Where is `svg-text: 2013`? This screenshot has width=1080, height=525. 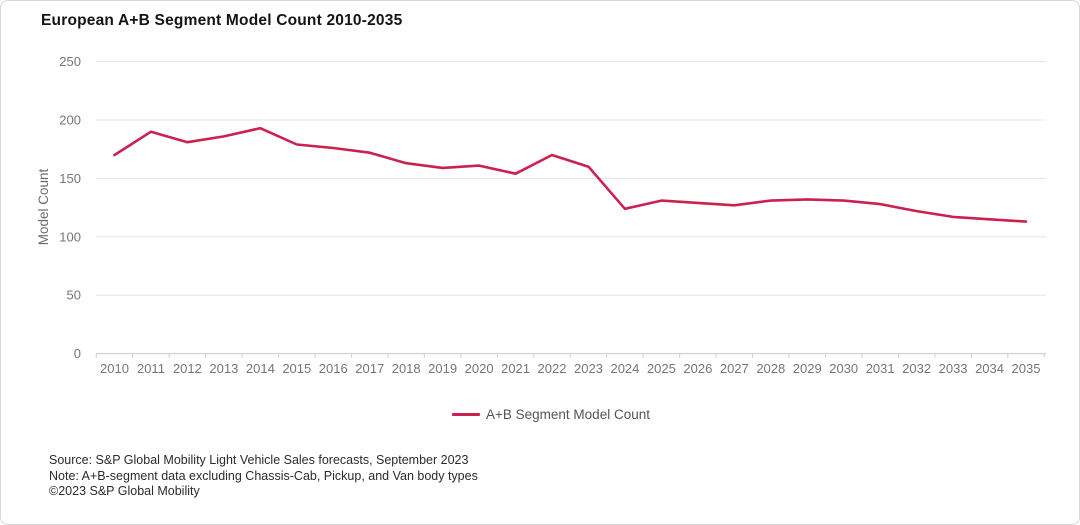 svg-text: 2013 is located at coordinates (223, 368).